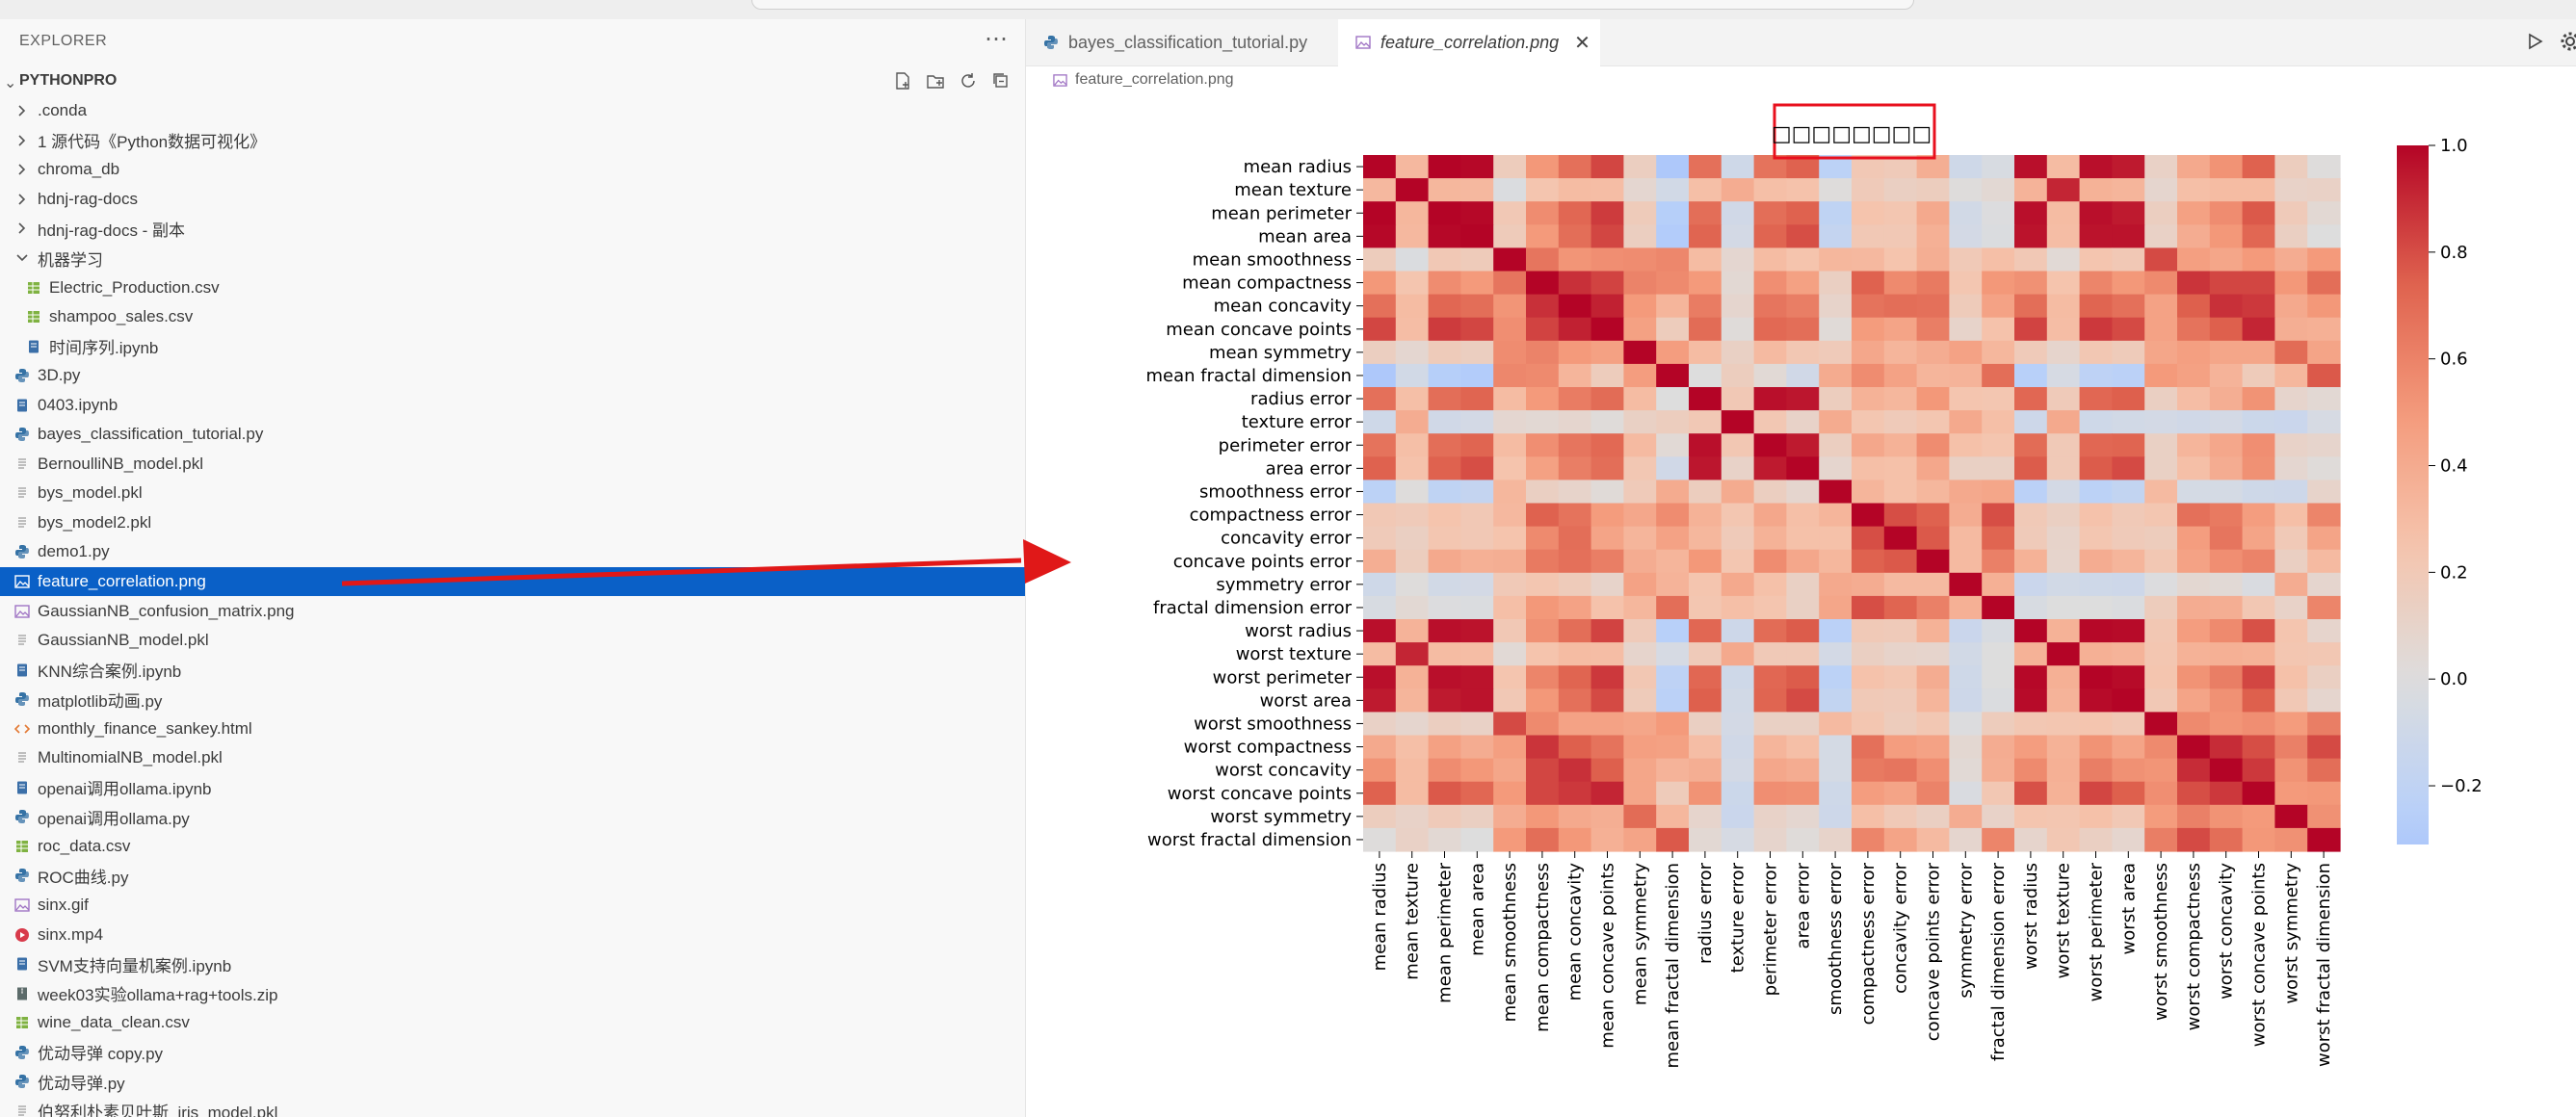 The width and height of the screenshot is (2576, 1117). What do you see at coordinates (81, 1083) in the screenshot?
I see `tree-item-label: 优动导弹.py` at bounding box center [81, 1083].